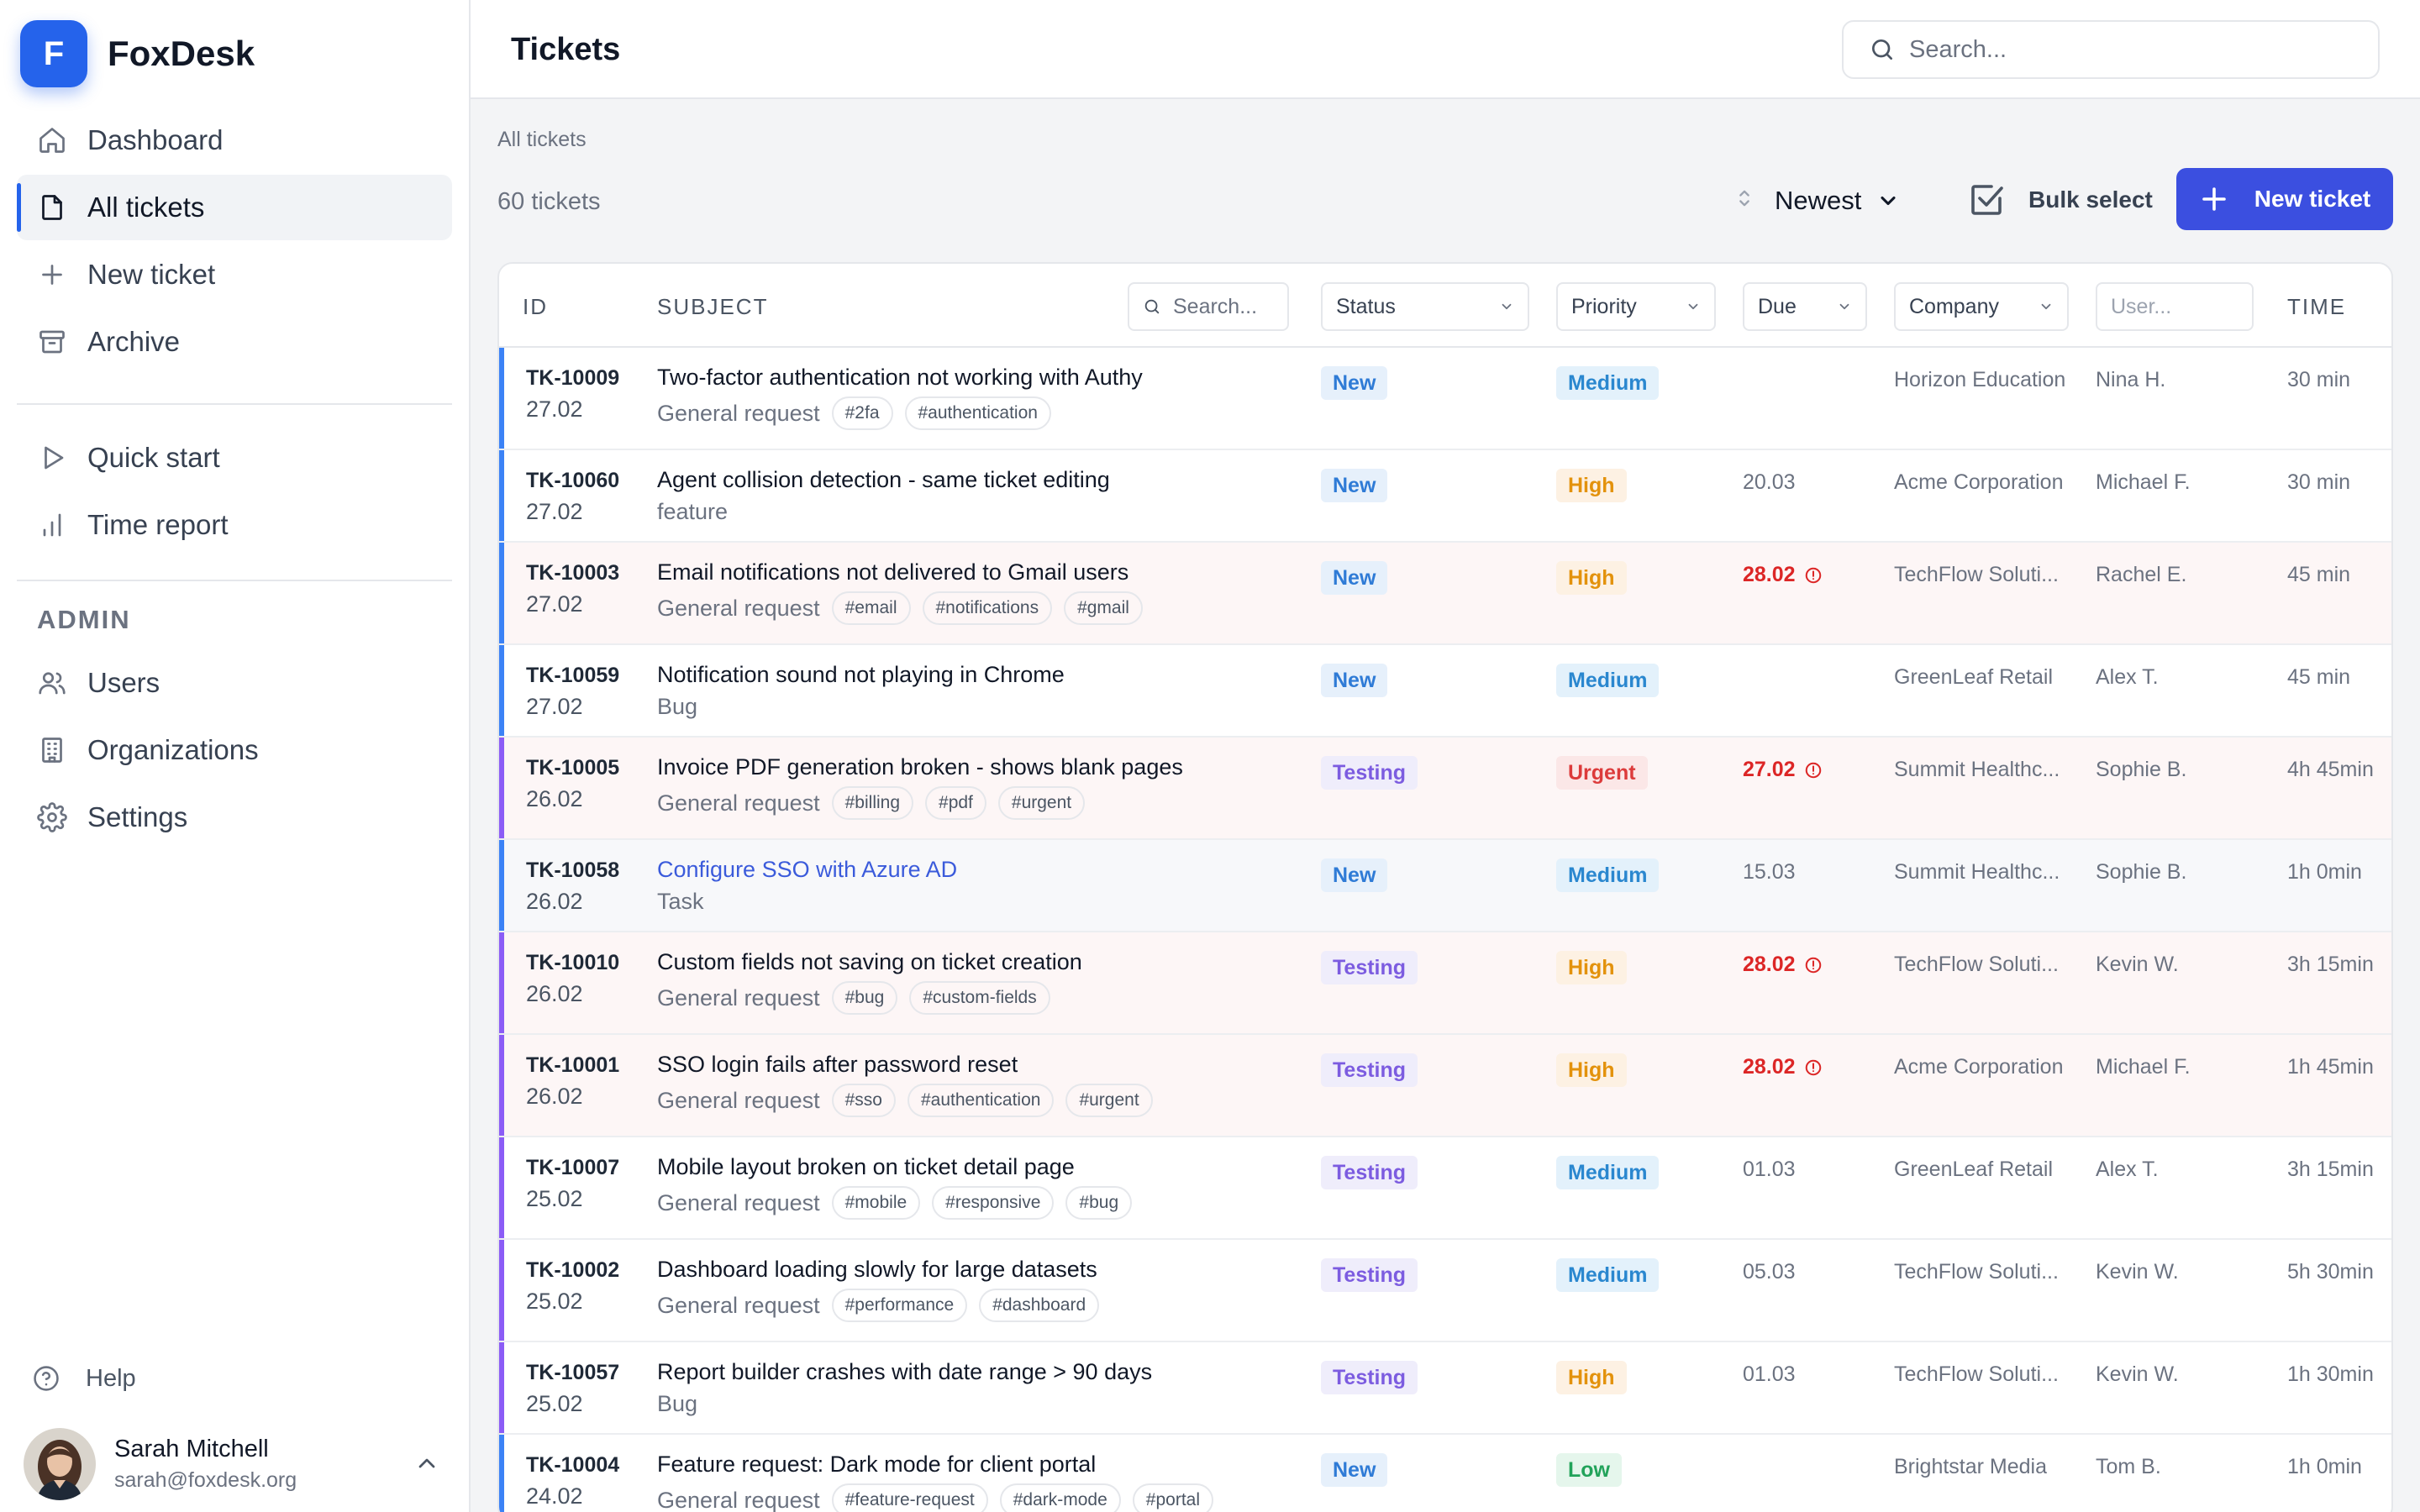  I want to click on ticket-id: TK-10060, so click(573, 480).